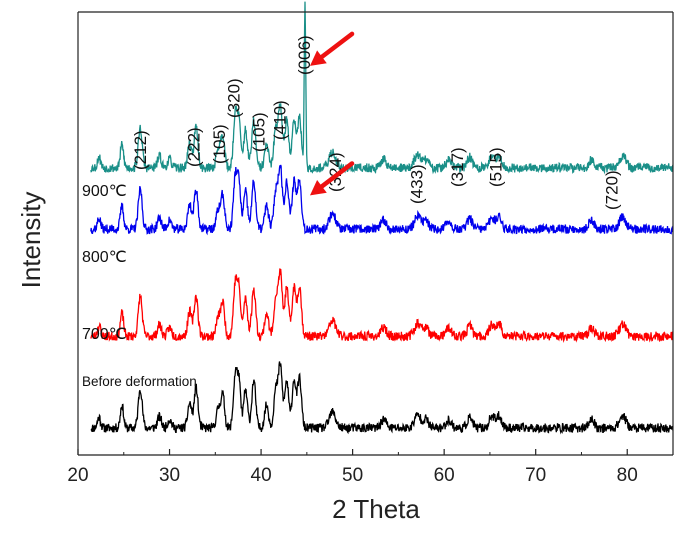 The image size is (675, 533). I want to click on peak-label-11: (720), so click(612, 190).